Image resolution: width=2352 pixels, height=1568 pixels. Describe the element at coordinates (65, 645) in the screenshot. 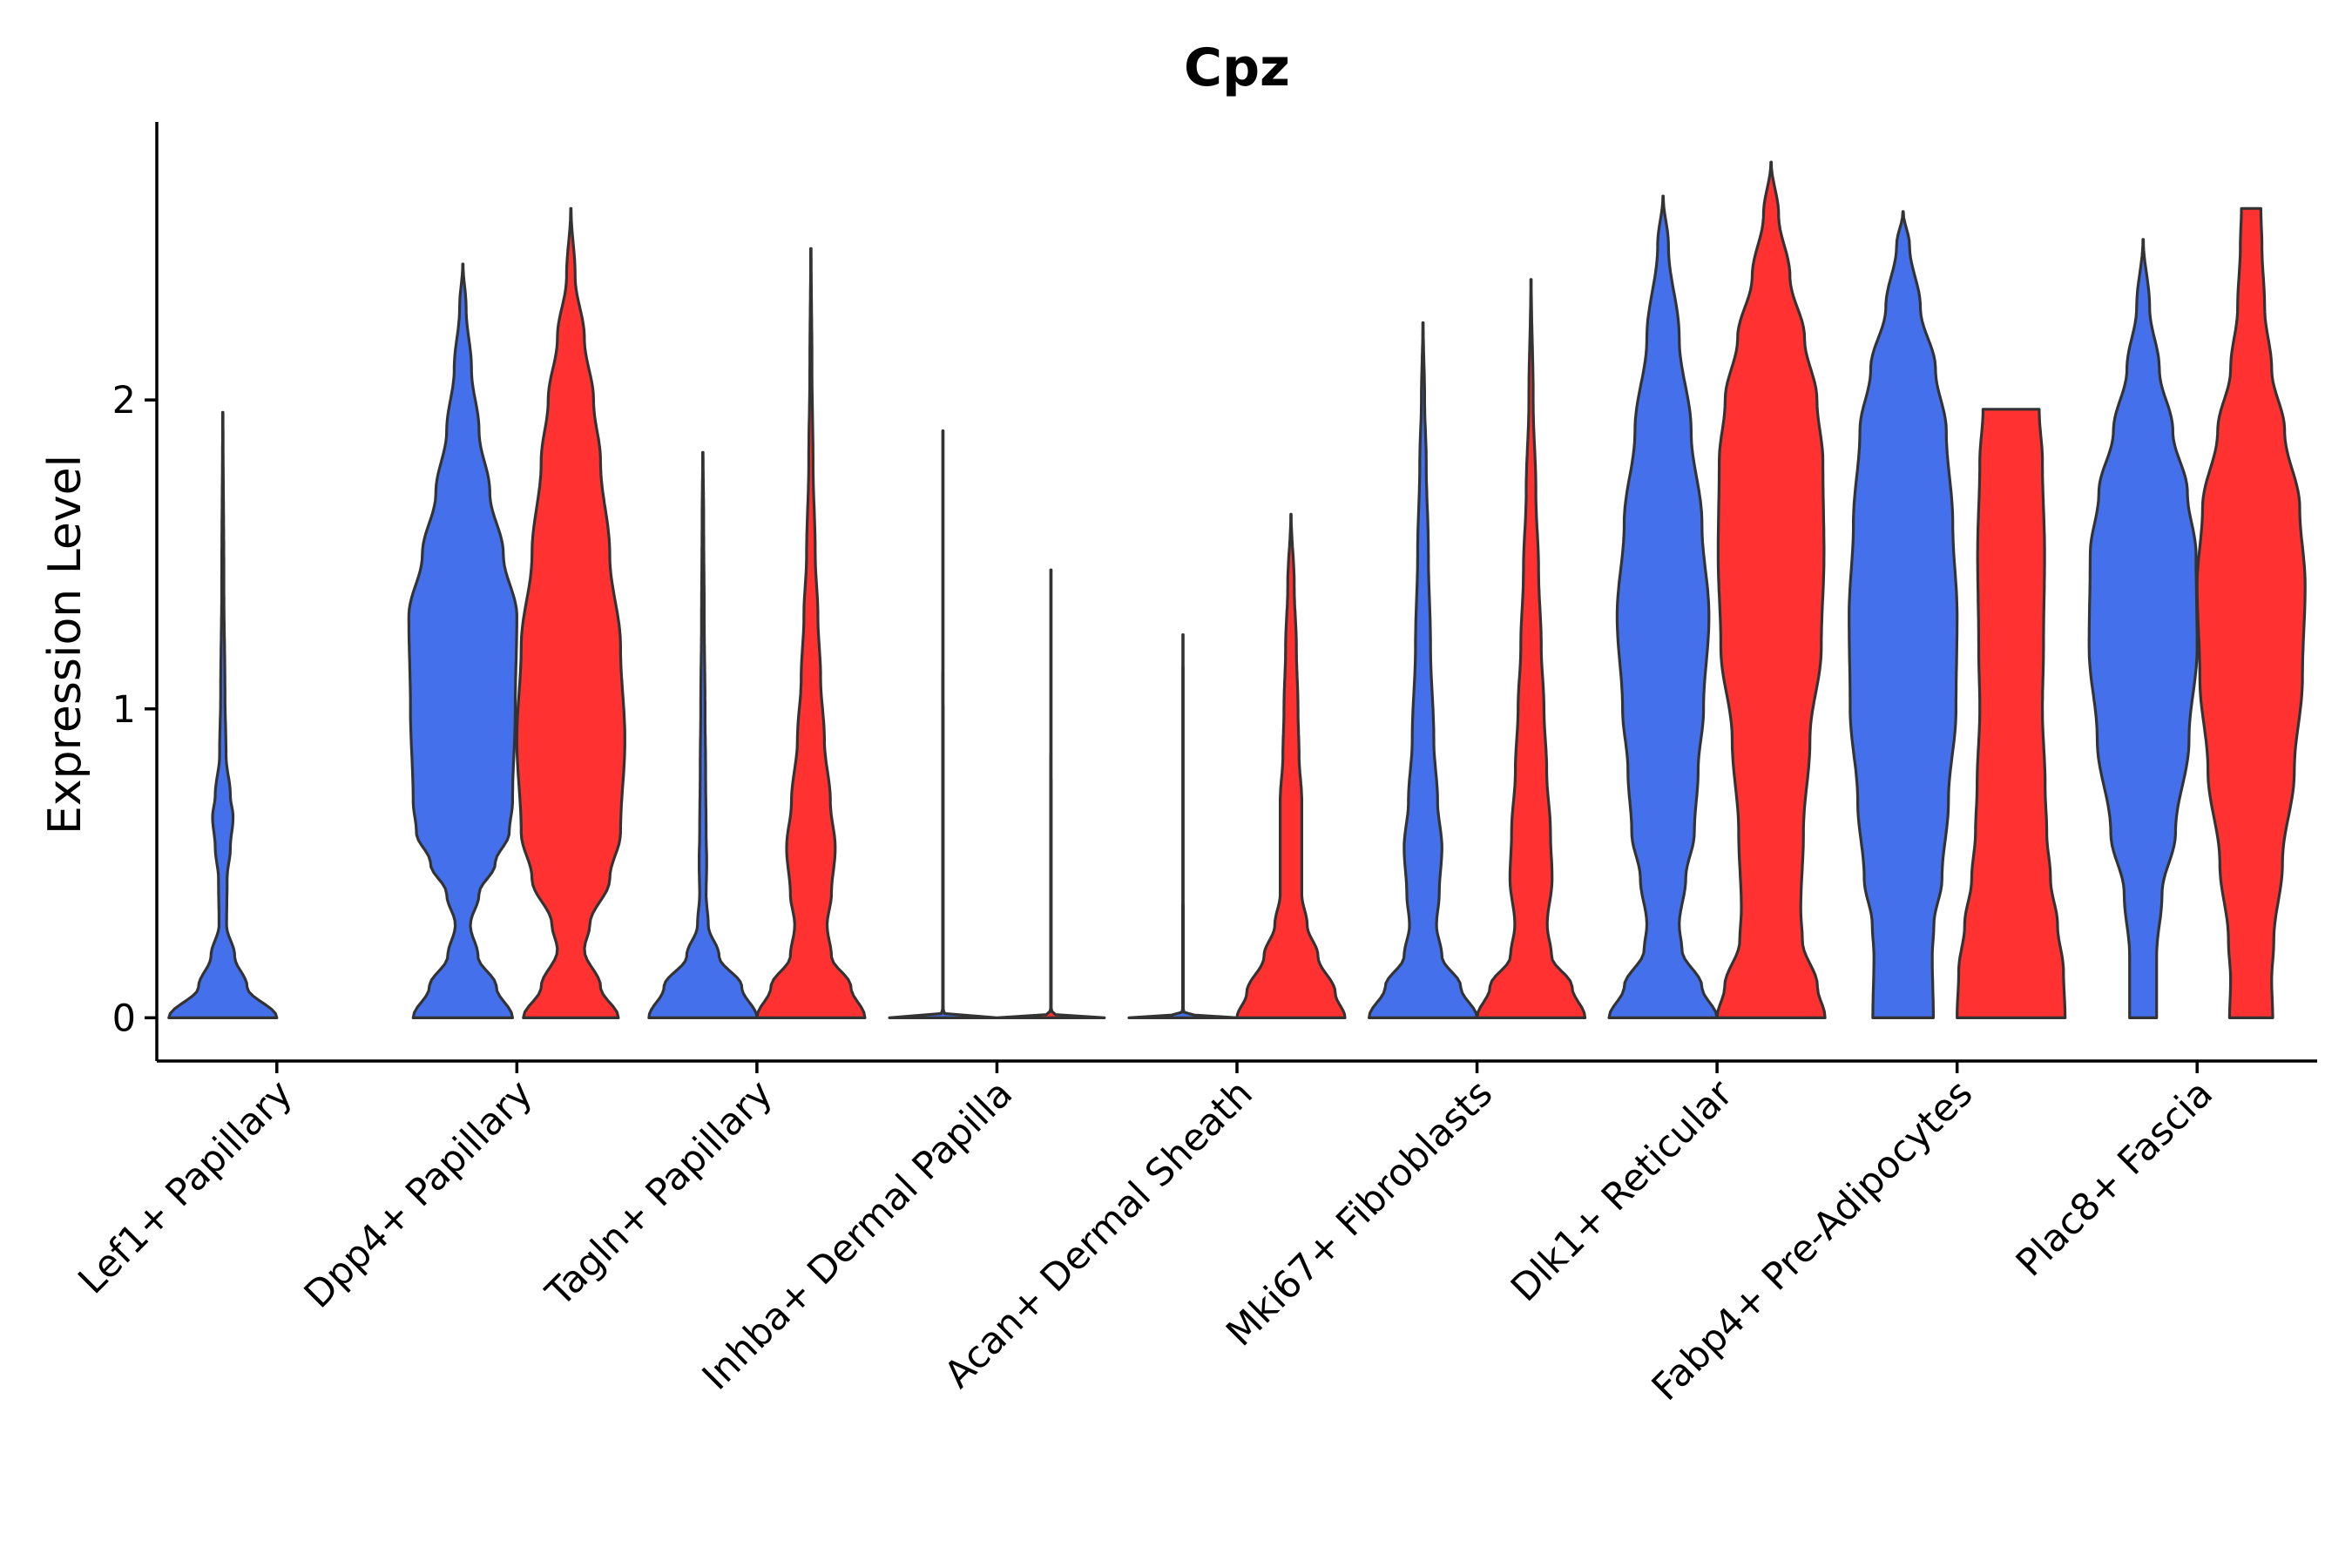

I see `y-axis-title: Expression Level` at that location.